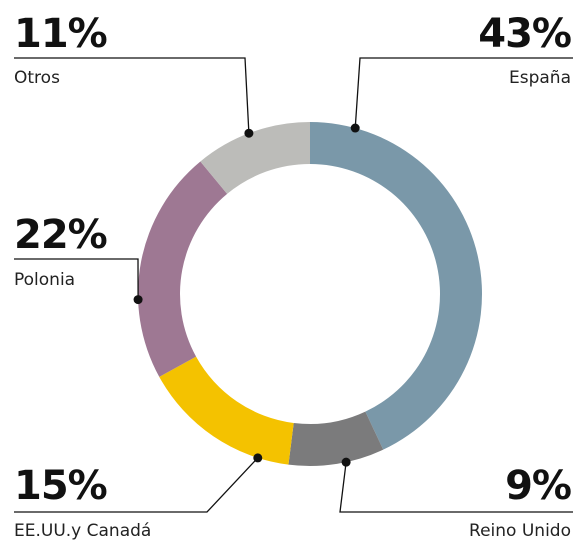 The image size is (585, 543). I want to click on donut-slice-polonia, so click(183, 269).